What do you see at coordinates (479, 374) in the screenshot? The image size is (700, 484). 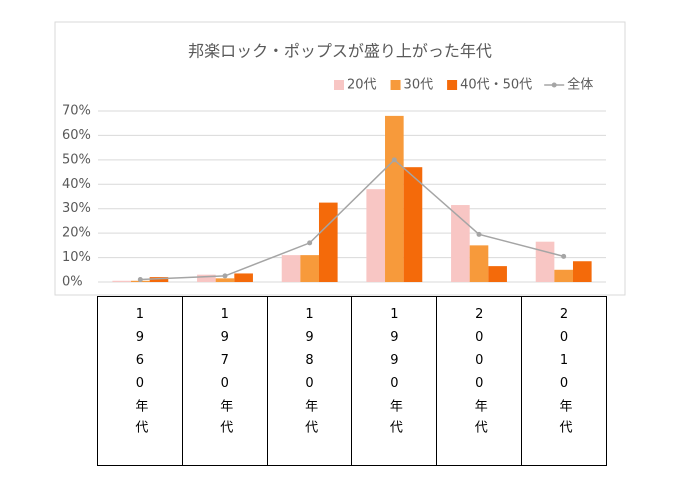 I see `x-tick-label: 2000年代` at bounding box center [479, 374].